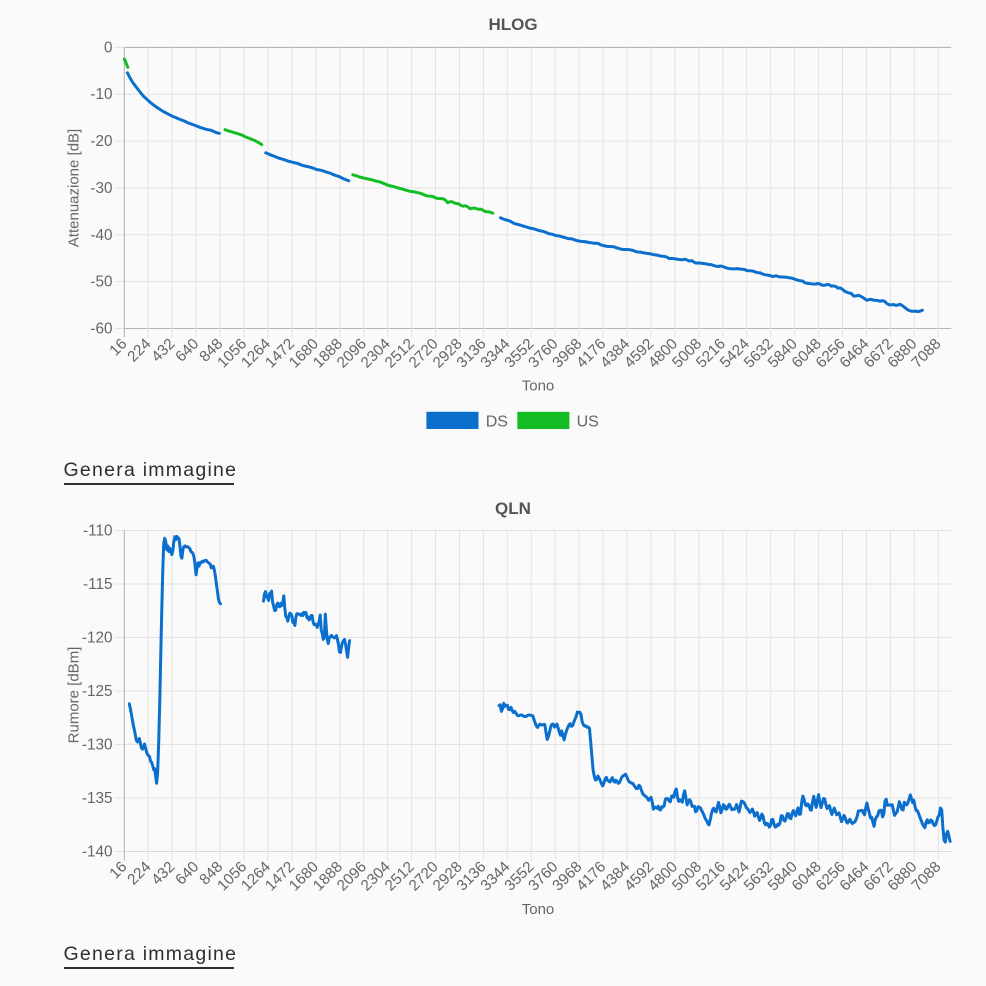  What do you see at coordinates (97, 638) in the screenshot?
I see `svg-text: -120` at bounding box center [97, 638].